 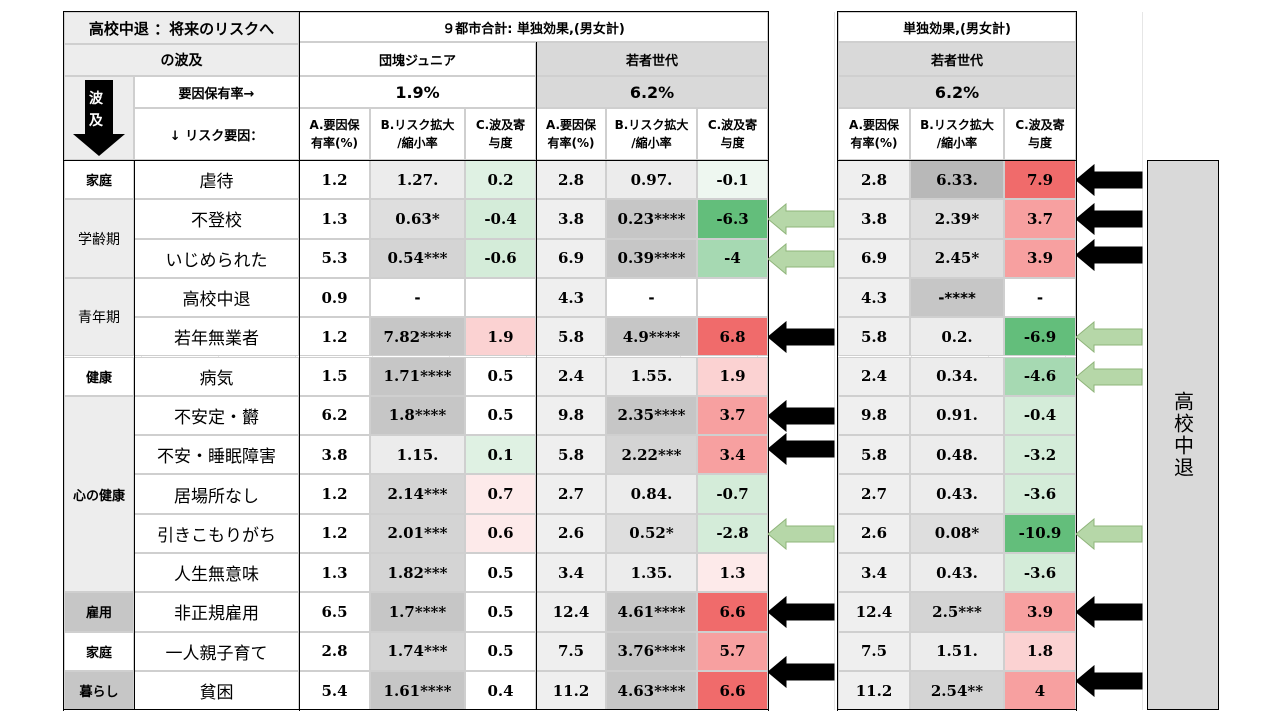 What do you see at coordinates (957, 690) in the screenshot?
I see `z-col-b-value: 2.54**` at bounding box center [957, 690].